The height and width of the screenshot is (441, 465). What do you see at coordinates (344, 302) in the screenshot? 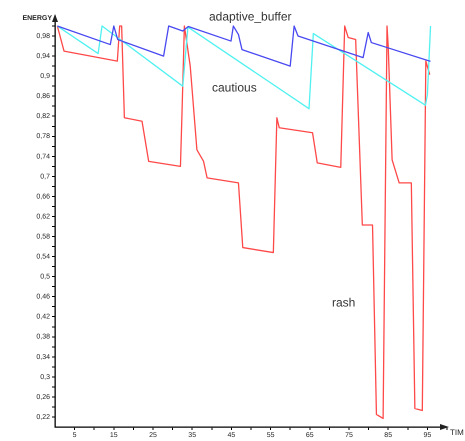
I see `series-label: rash` at bounding box center [344, 302].